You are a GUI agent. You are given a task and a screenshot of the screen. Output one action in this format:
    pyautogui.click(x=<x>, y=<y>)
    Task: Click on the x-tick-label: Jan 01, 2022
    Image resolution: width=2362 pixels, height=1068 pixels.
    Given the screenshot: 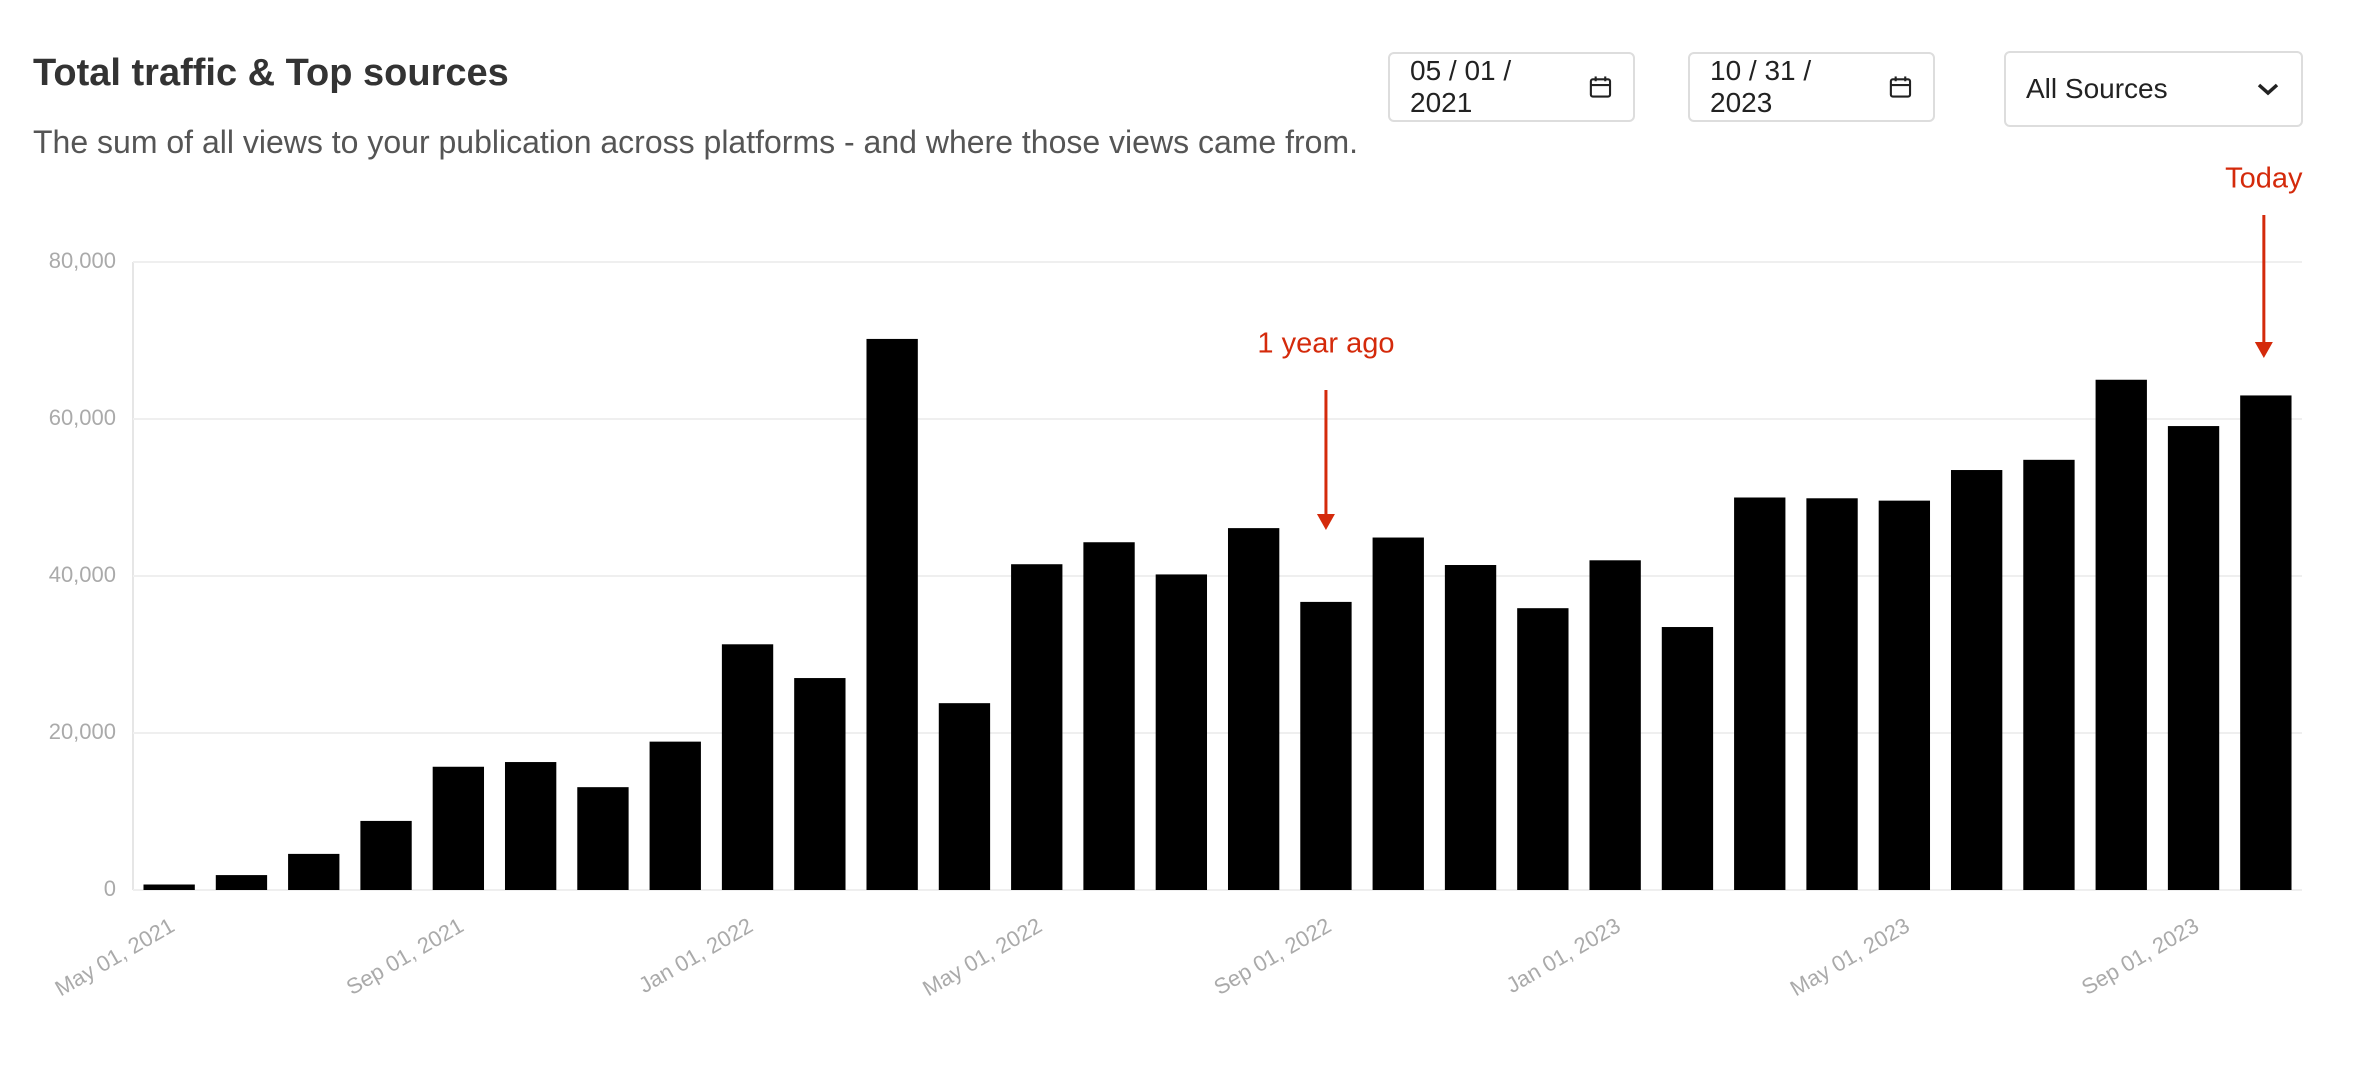 What is the action you would take?
    pyautogui.click(x=695, y=955)
    